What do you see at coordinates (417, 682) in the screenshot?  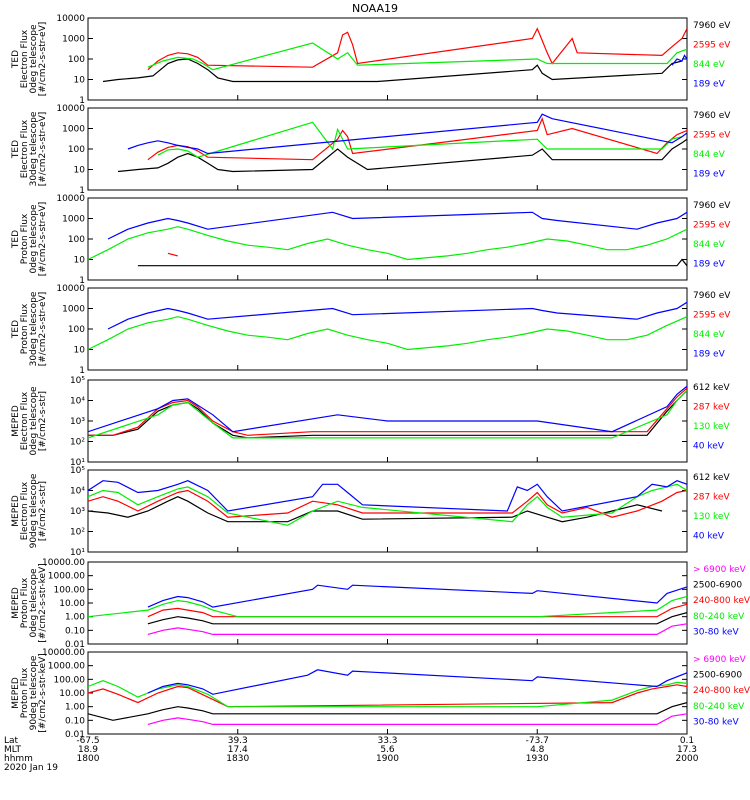 I see `series-line-30-80-kev` at bounding box center [417, 682].